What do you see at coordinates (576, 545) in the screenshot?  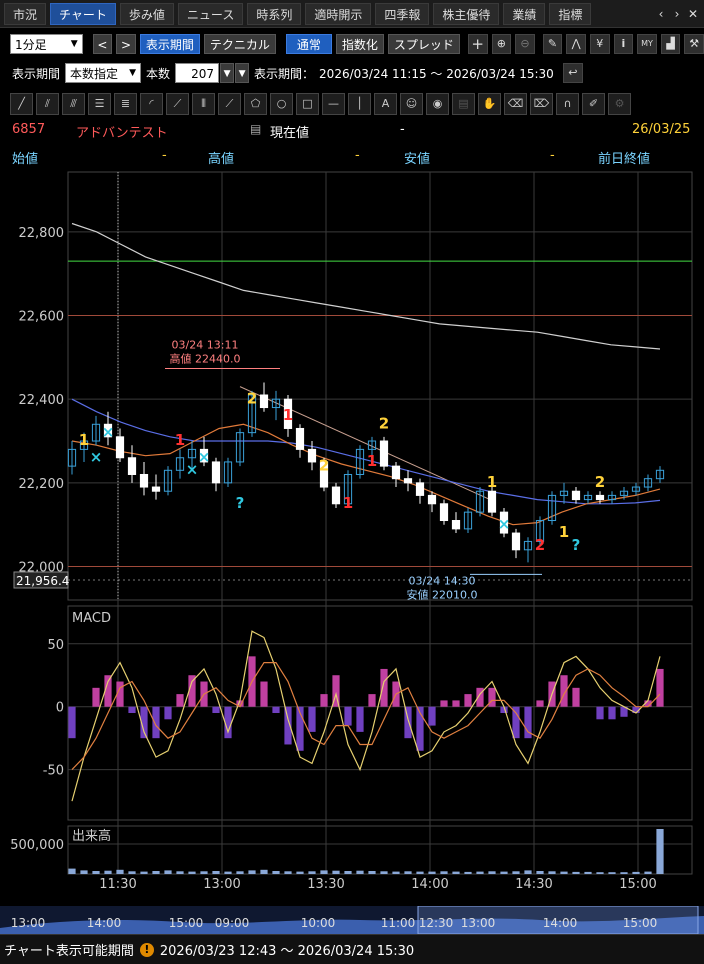 I see `signal-label: ?` at bounding box center [576, 545].